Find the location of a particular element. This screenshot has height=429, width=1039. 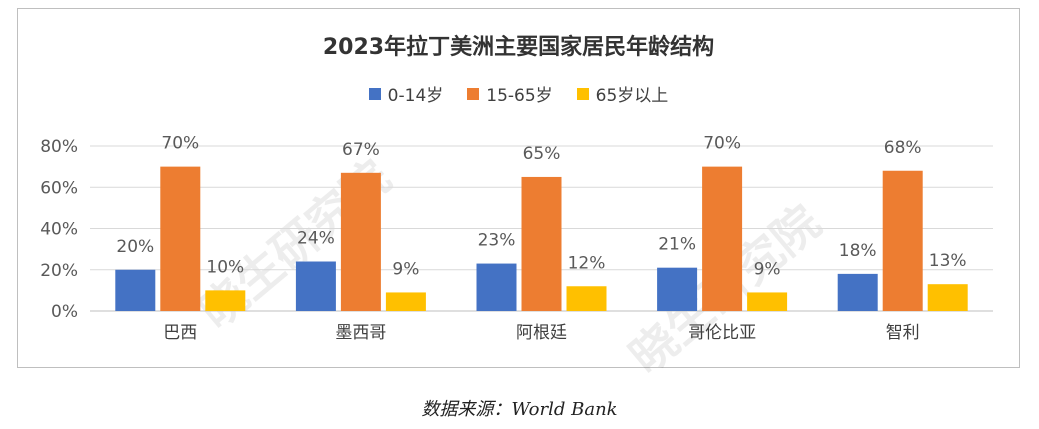

data-label-2-1: 65% is located at coordinates (542, 154).